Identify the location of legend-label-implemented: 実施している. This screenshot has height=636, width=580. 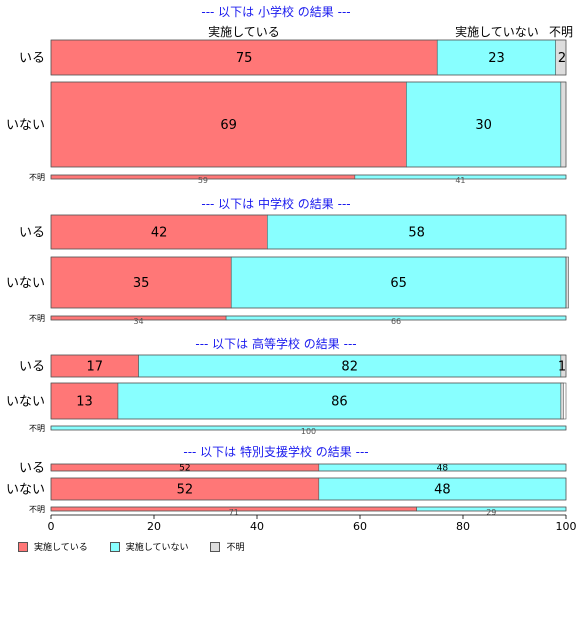
(61, 548).